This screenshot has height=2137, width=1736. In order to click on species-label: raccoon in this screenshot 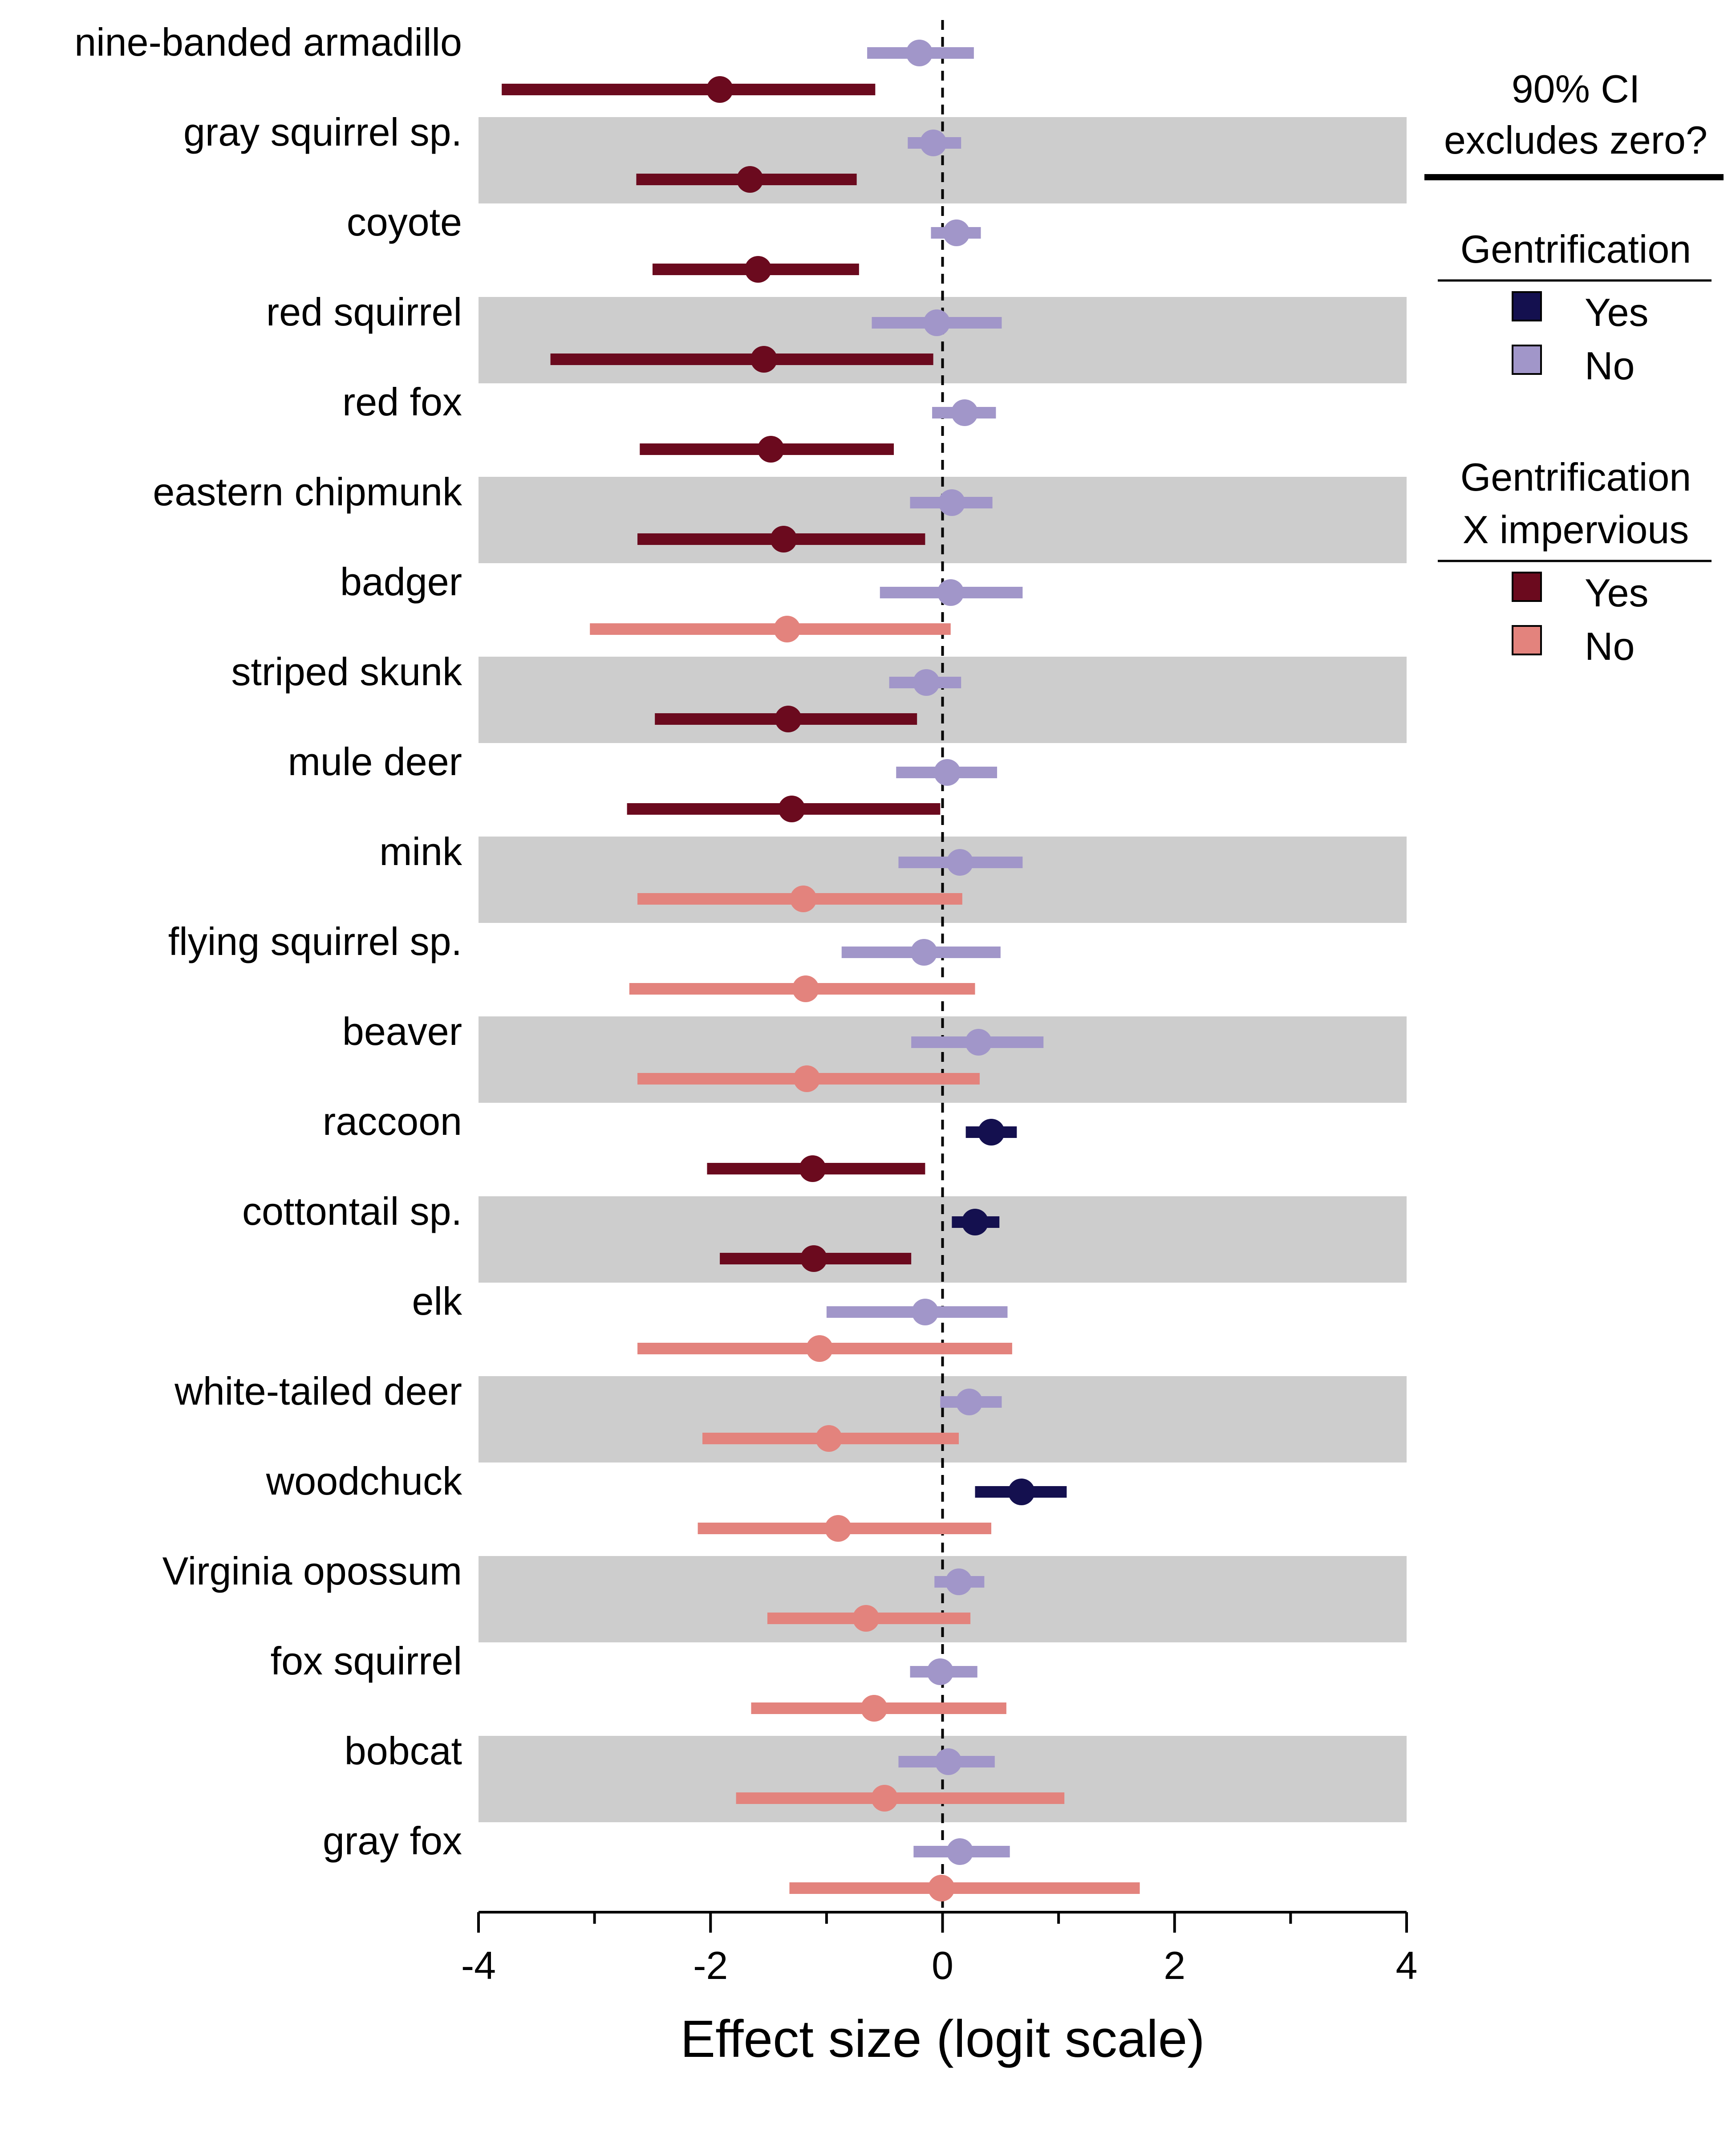, I will do `click(392, 1121)`.